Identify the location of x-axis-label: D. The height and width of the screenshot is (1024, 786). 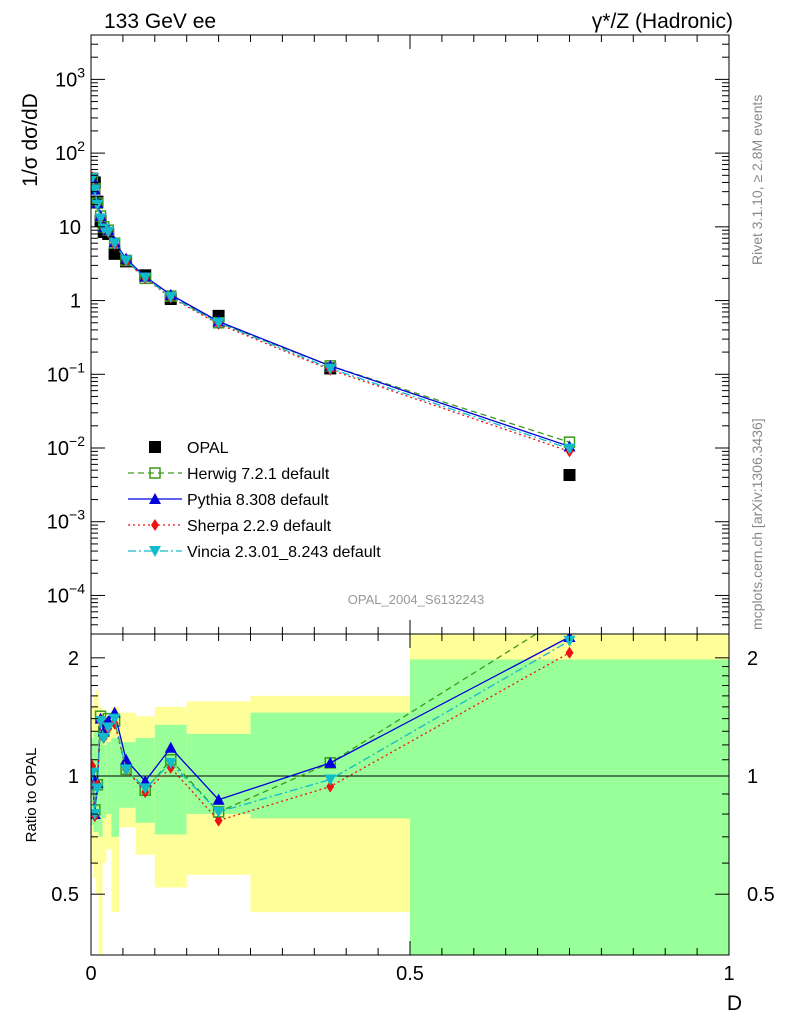
(734, 1003).